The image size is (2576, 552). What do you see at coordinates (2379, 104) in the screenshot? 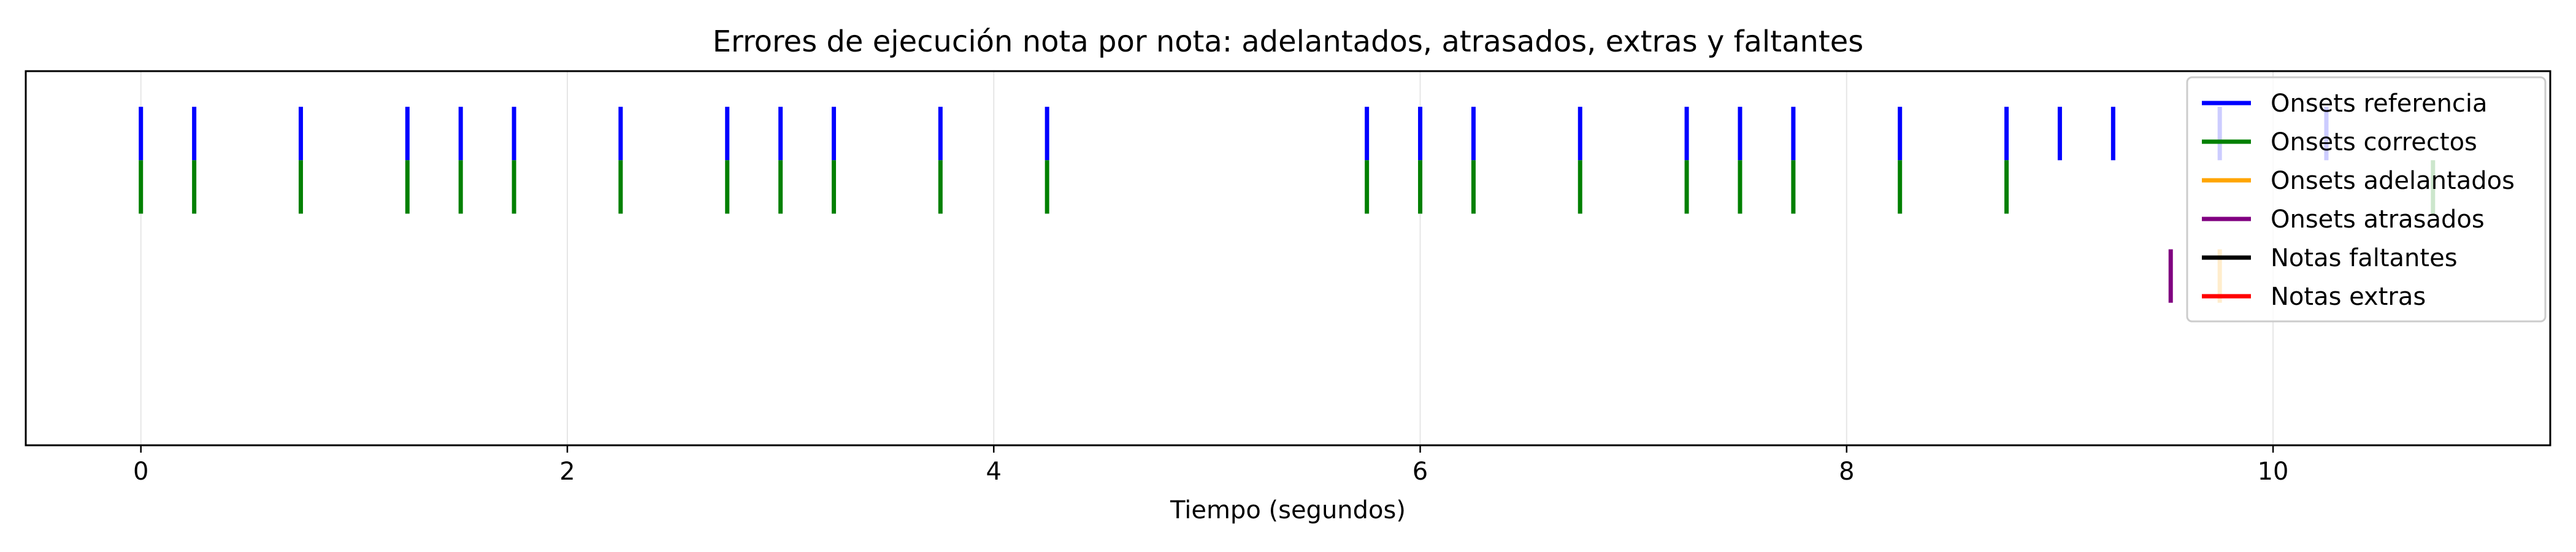
I see `legend-label: Onsets referencia` at bounding box center [2379, 104].